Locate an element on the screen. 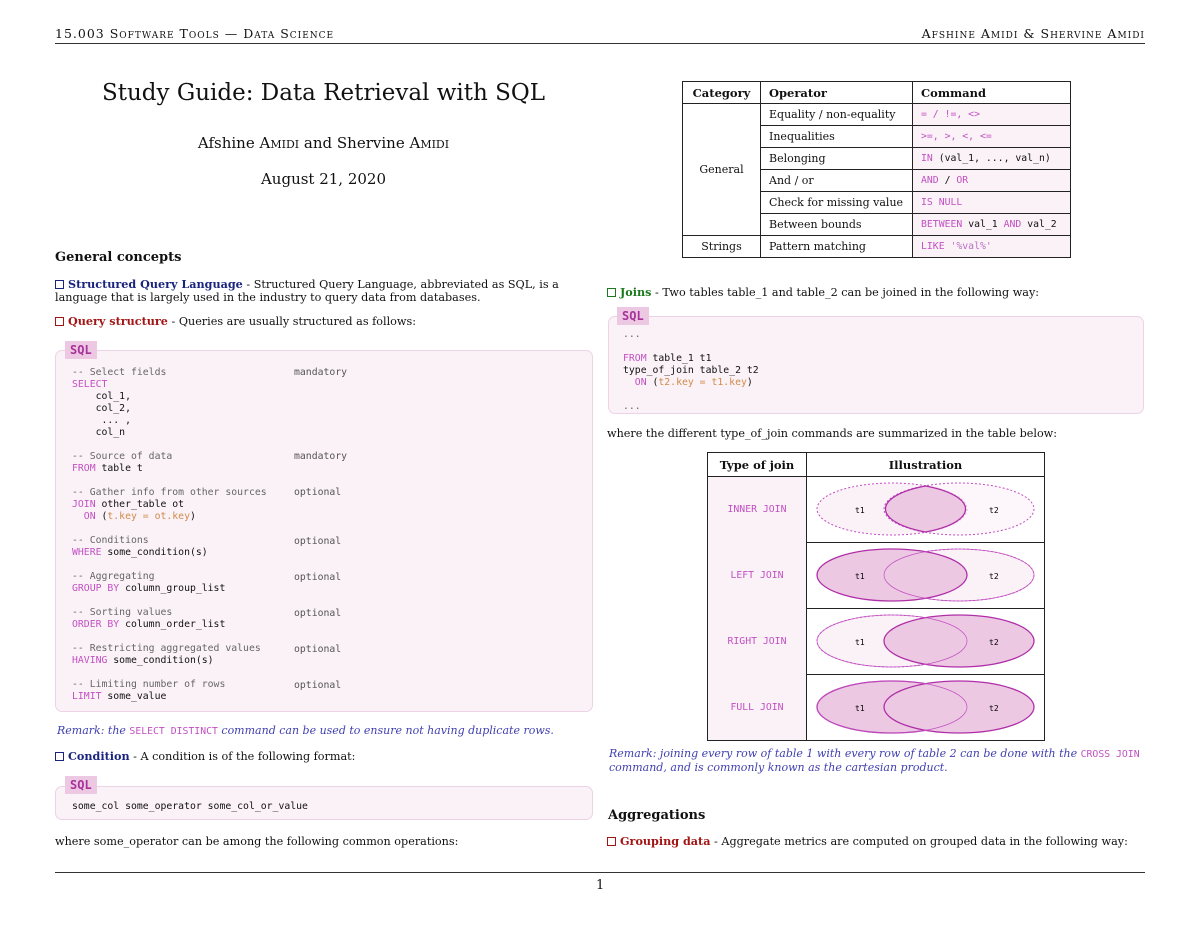 The width and height of the screenshot is (1200, 927). join-name: FULL JOIN is located at coordinates (757, 707).